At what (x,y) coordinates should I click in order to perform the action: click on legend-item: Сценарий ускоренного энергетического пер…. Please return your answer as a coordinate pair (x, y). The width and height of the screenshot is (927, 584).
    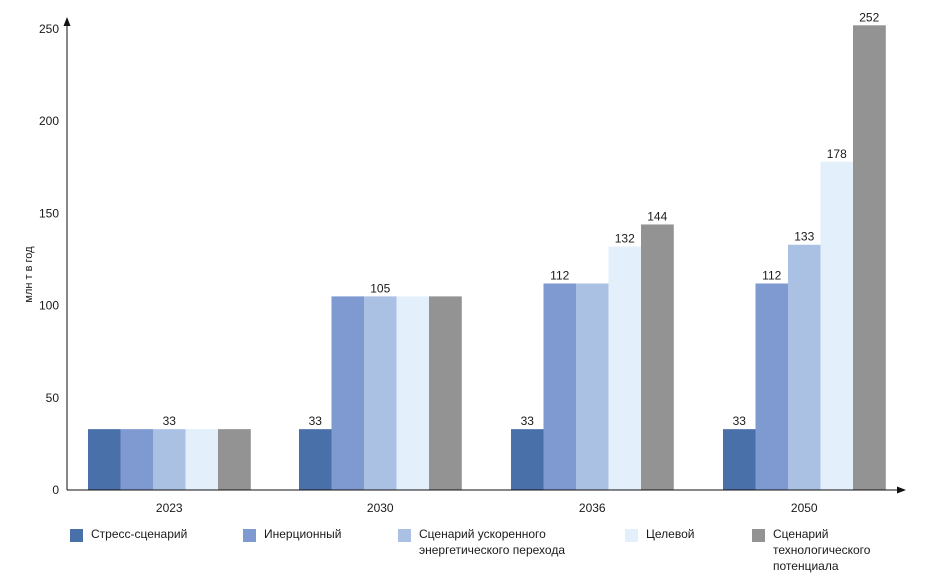
    Looking at the image, I should click on (481, 542).